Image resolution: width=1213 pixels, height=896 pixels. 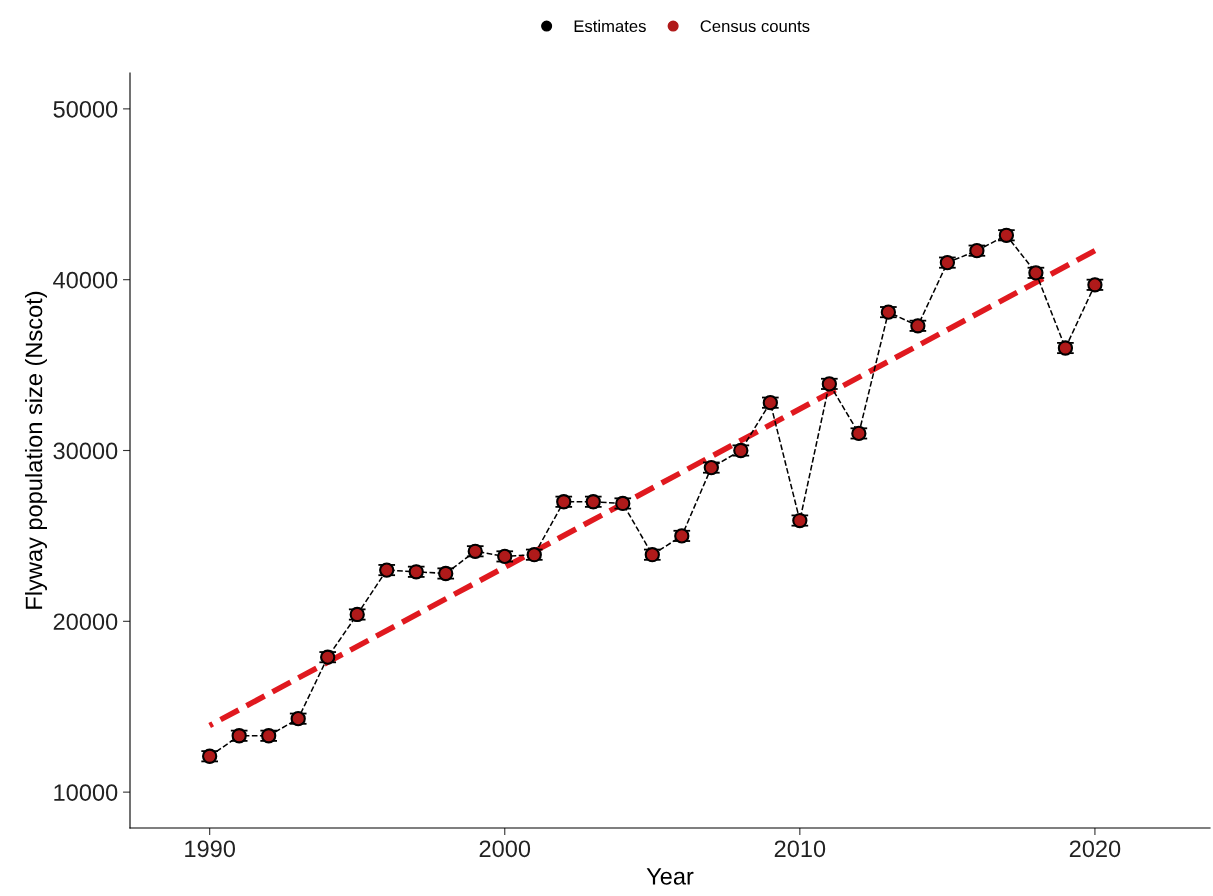 I want to click on x-axis-title: Year, so click(x=670, y=876).